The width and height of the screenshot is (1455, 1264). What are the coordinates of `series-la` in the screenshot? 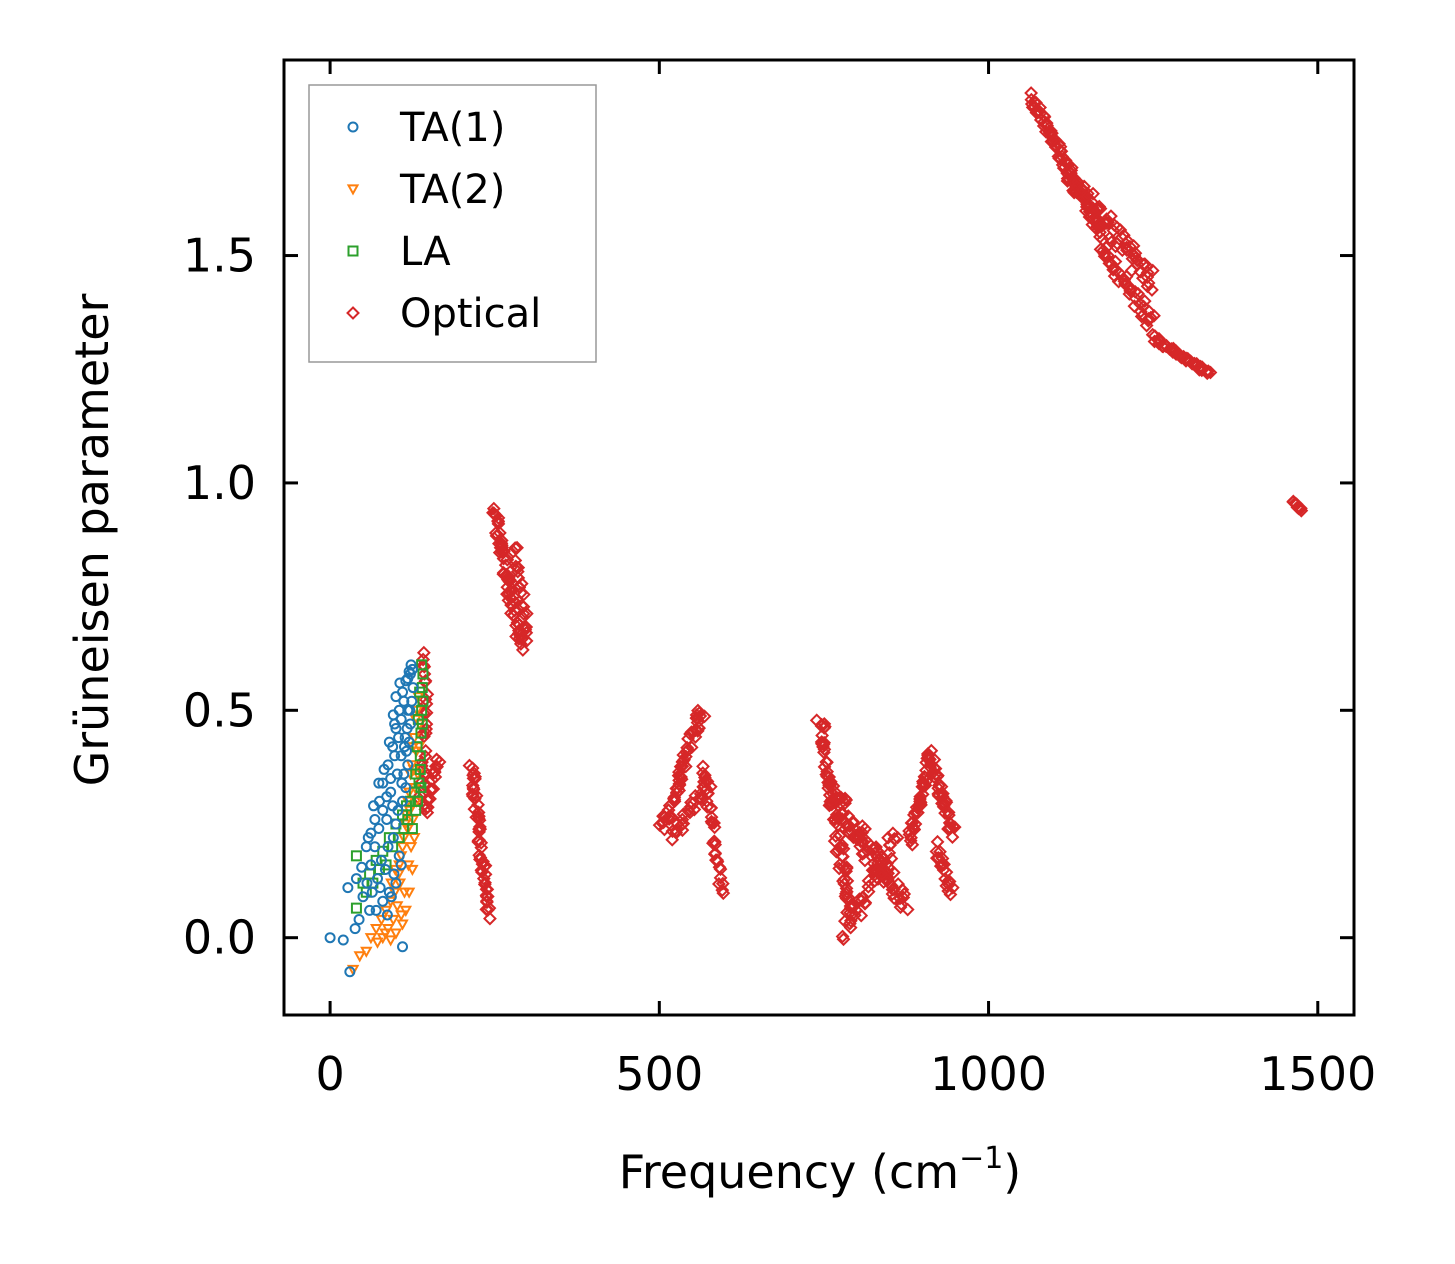 It's located at (389, 786).